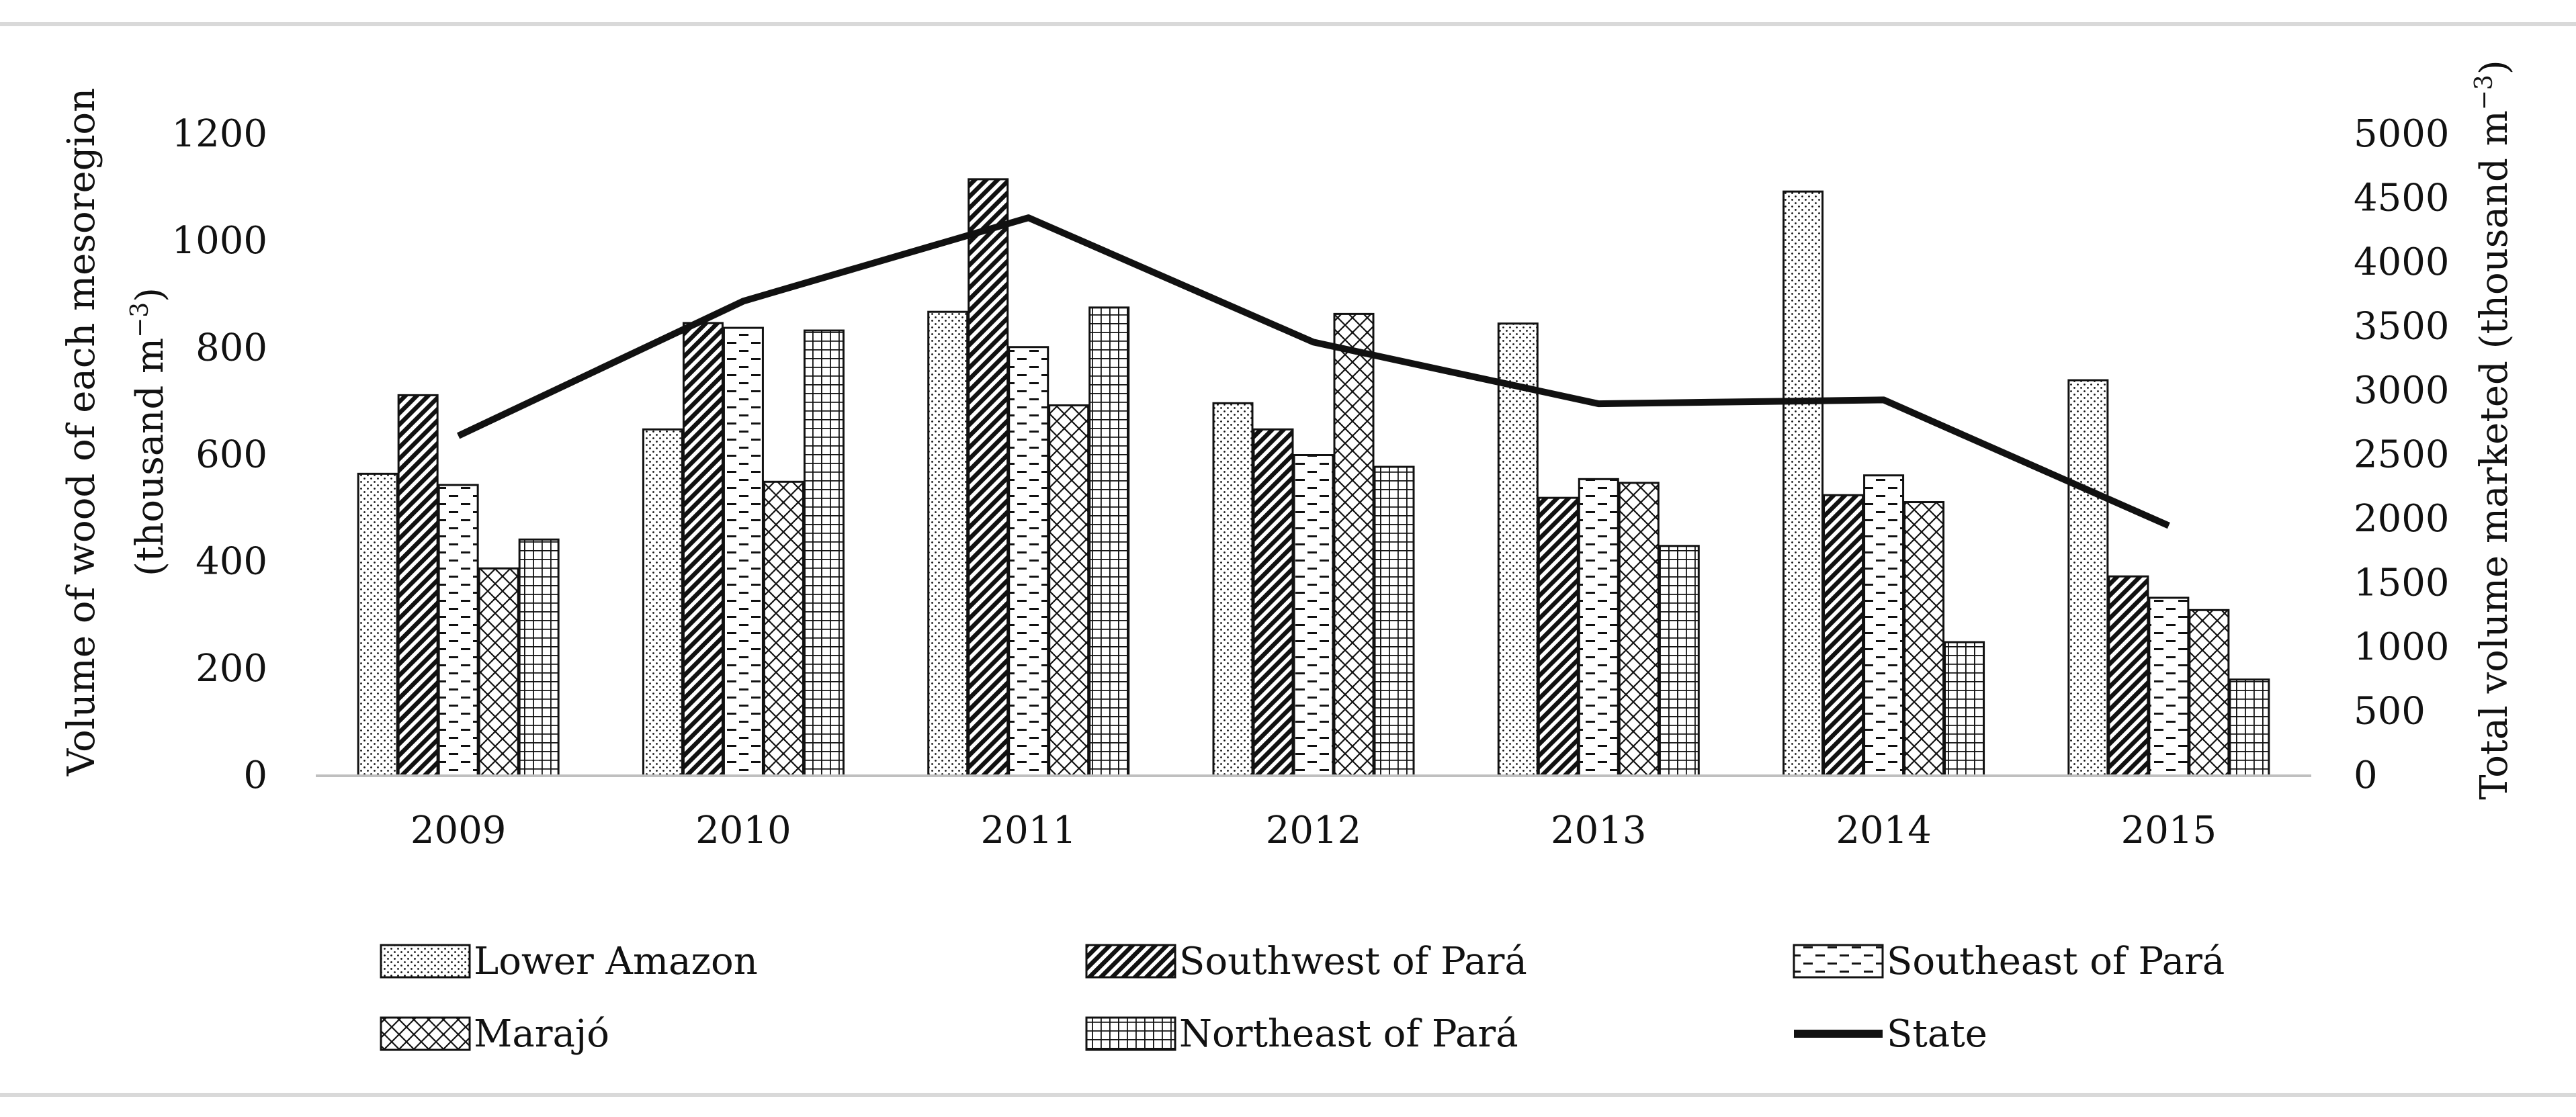 The height and width of the screenshot is (1117, 2576). Describe the element at coordinates (219, 241) in the screenshot. I see `y-left-tick-label: 1000` at that location.